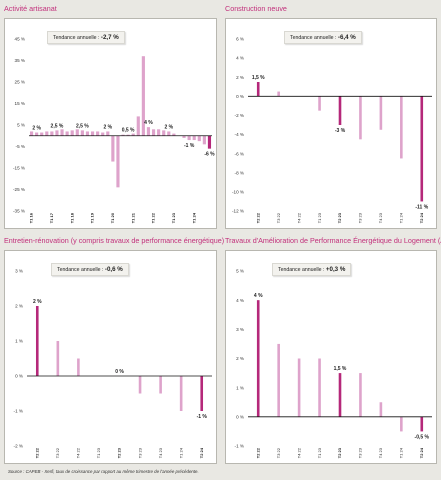  Describe the element at coordinates (240, 329) in the screenshot. I see `y-tick-label: 3 %` at that location.